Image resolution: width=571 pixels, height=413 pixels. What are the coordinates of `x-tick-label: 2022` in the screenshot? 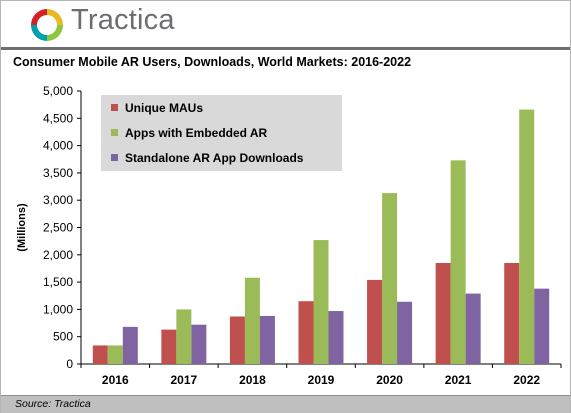 It's located at (526, 380).